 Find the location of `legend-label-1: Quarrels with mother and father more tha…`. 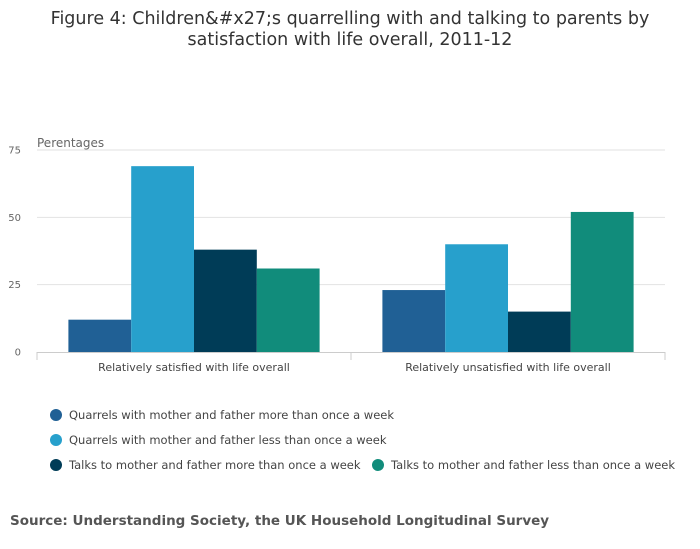

legend-label-1: Quarrels with mother and father more tha… is located at coordinates (231, 415).